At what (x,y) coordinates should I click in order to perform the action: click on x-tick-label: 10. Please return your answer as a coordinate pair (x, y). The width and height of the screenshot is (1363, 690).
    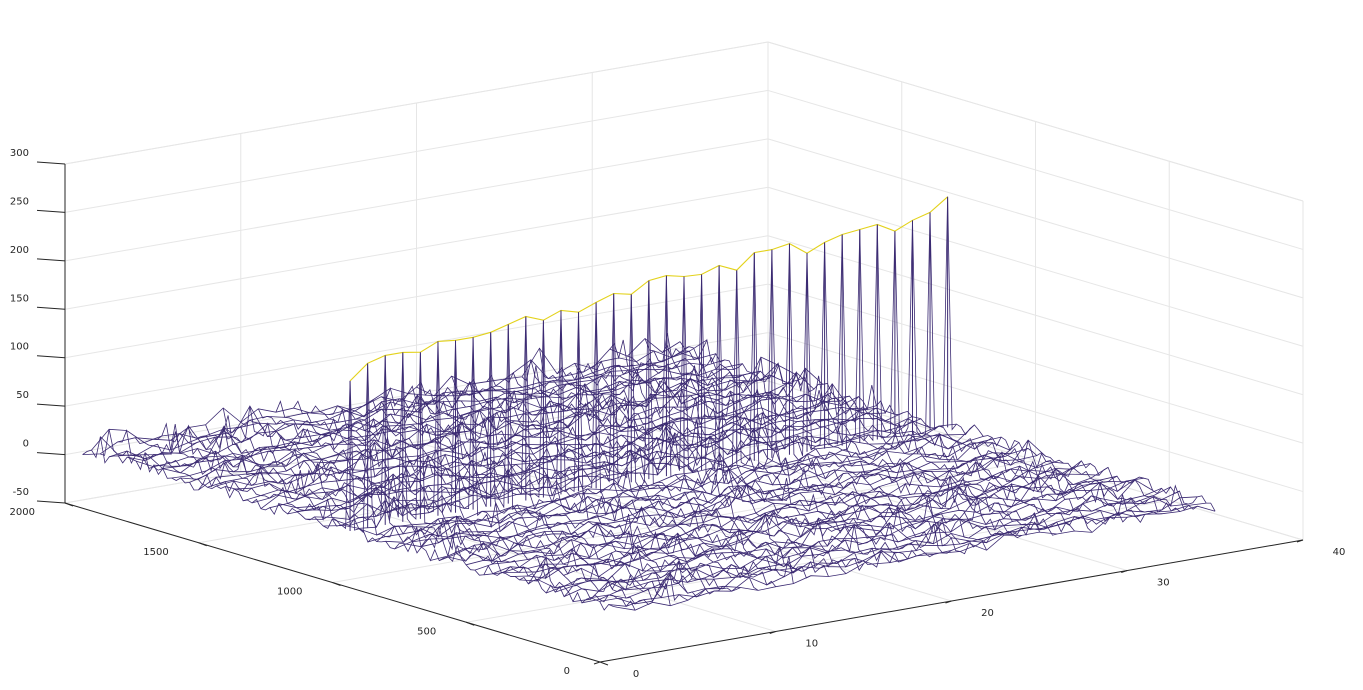
    Looking at the image, I should click on (811, 644).